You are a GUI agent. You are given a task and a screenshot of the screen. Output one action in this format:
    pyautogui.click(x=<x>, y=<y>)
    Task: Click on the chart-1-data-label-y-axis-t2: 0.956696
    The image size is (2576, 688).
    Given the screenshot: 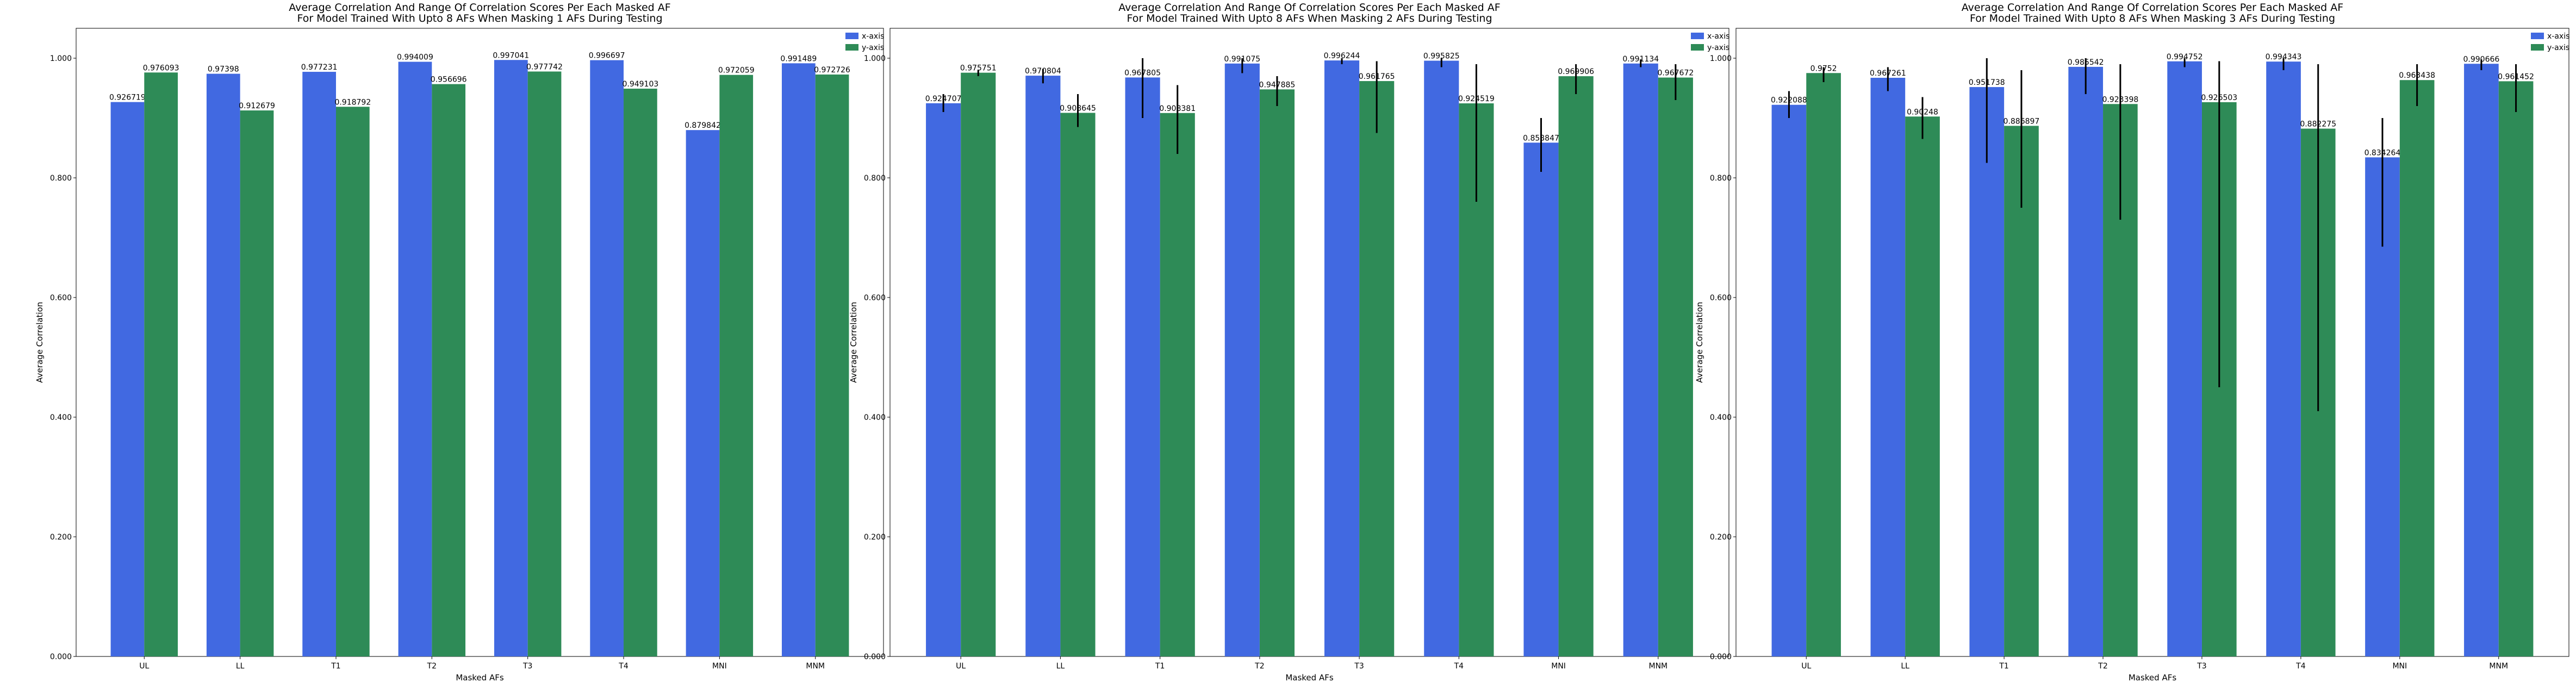 What is the action you would take?
    pyautogui.click(x=449, y=80)
    